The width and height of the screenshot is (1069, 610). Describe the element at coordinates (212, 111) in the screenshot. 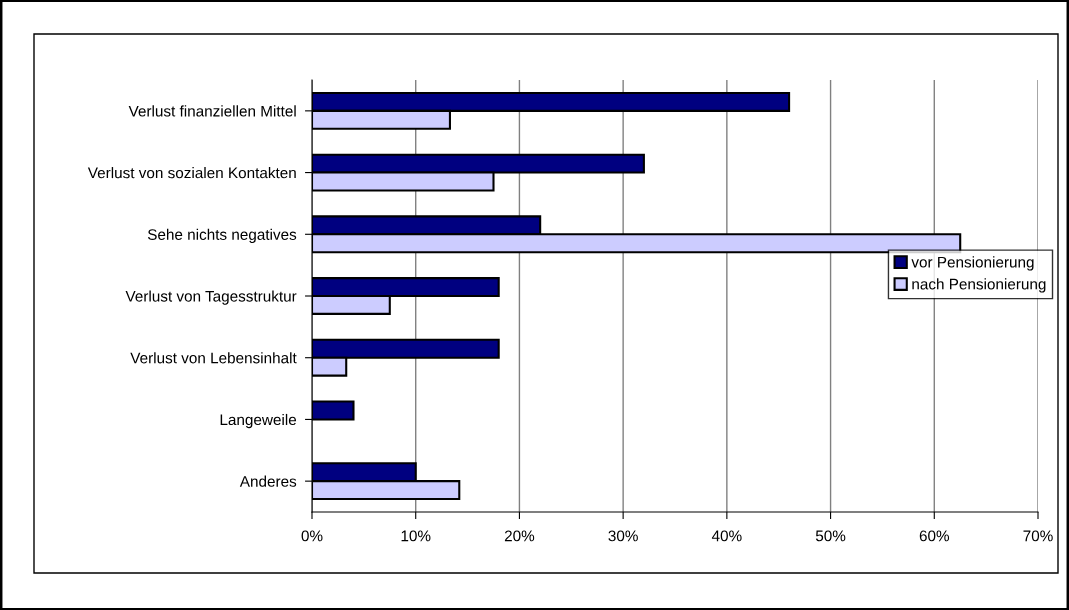

I see `y-tick-label: Verlust finanziellen Mittel` at that location.